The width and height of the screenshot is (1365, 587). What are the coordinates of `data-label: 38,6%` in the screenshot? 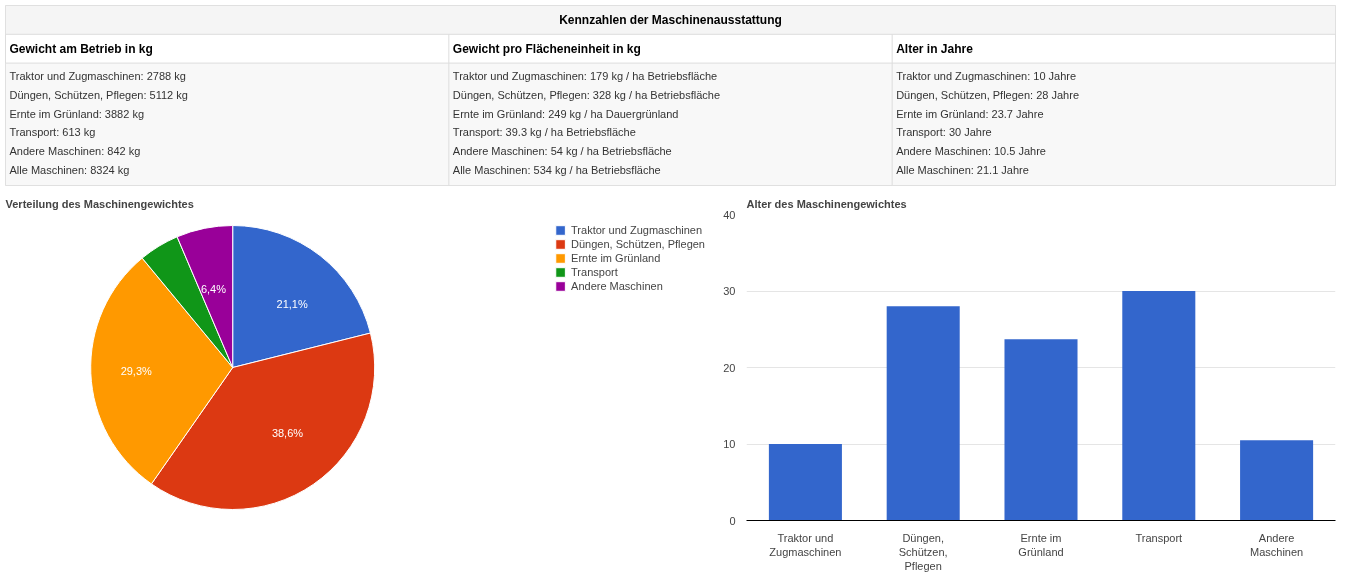 It's located at (287, 433).